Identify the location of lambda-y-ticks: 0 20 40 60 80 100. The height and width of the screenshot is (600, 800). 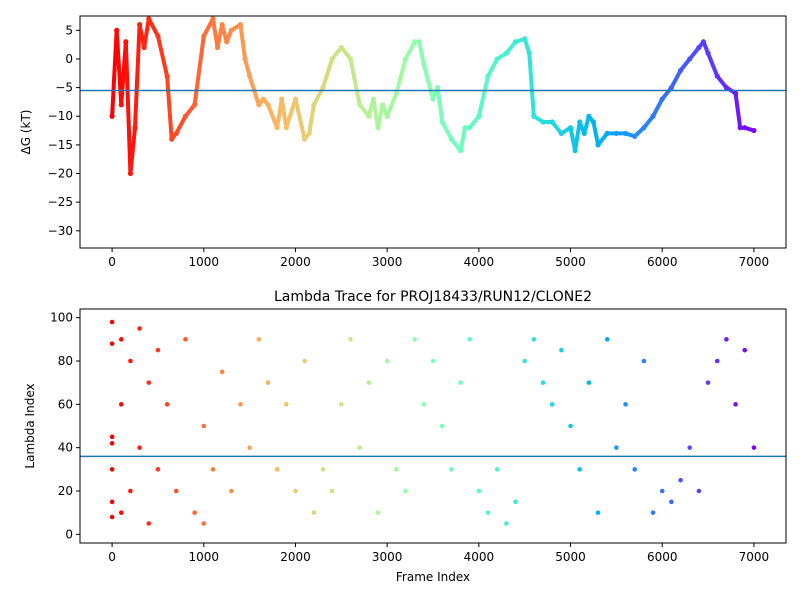
(65, 426).